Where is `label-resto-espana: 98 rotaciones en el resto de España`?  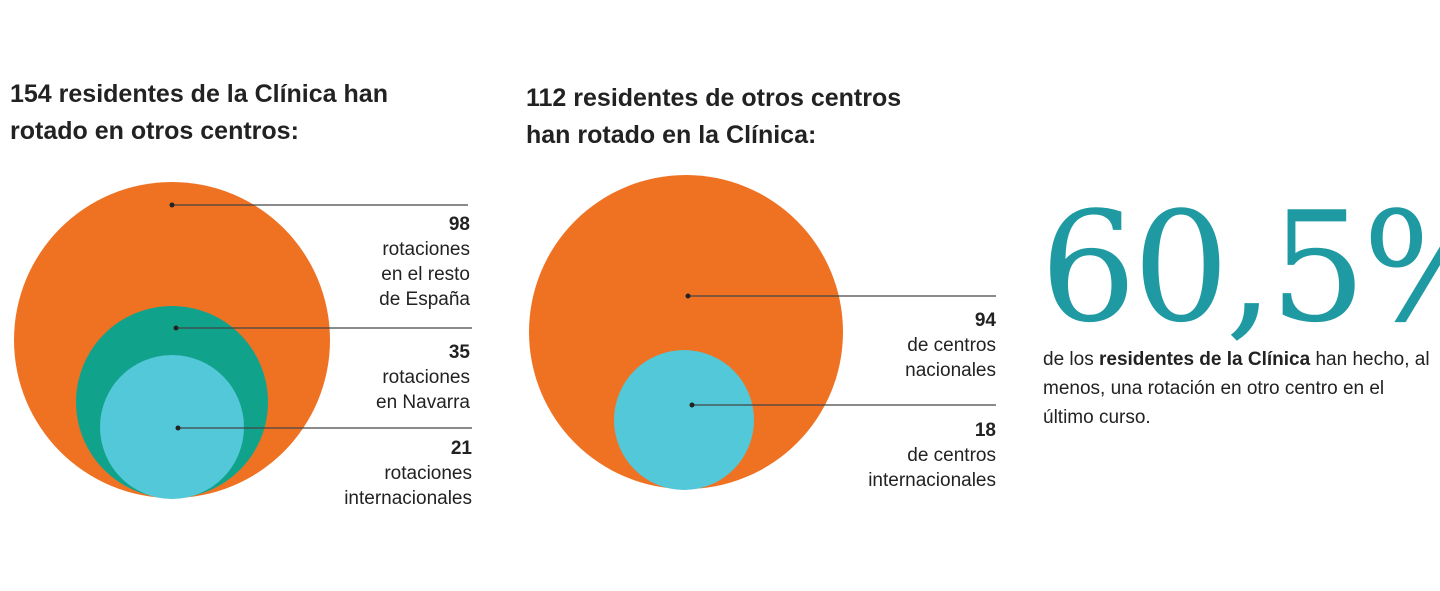 label-resto-espana: 98 rotaciones en el resto de España is located at coordinates (424, 262).